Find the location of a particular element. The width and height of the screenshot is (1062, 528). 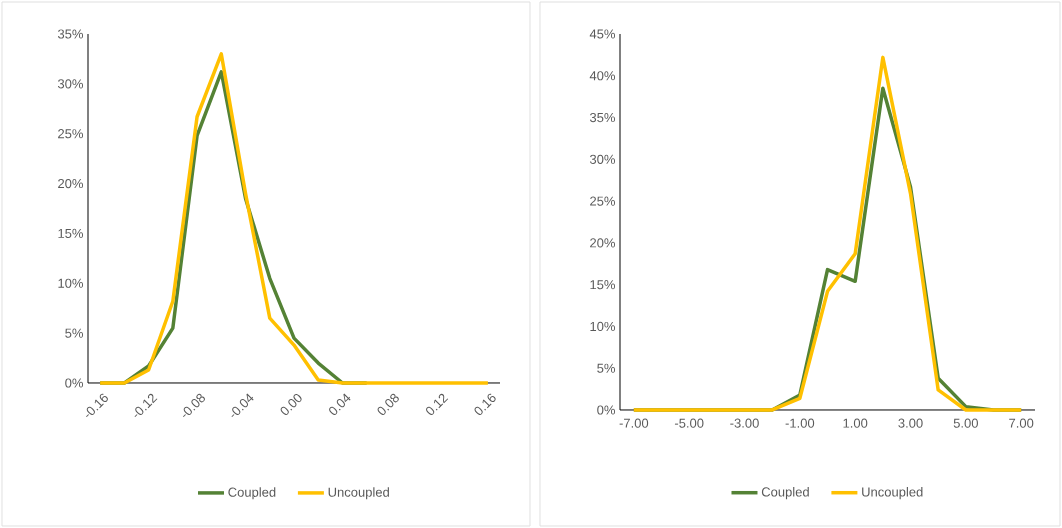

x-tick-label: 3.00 is located at coordinates (910, 423).